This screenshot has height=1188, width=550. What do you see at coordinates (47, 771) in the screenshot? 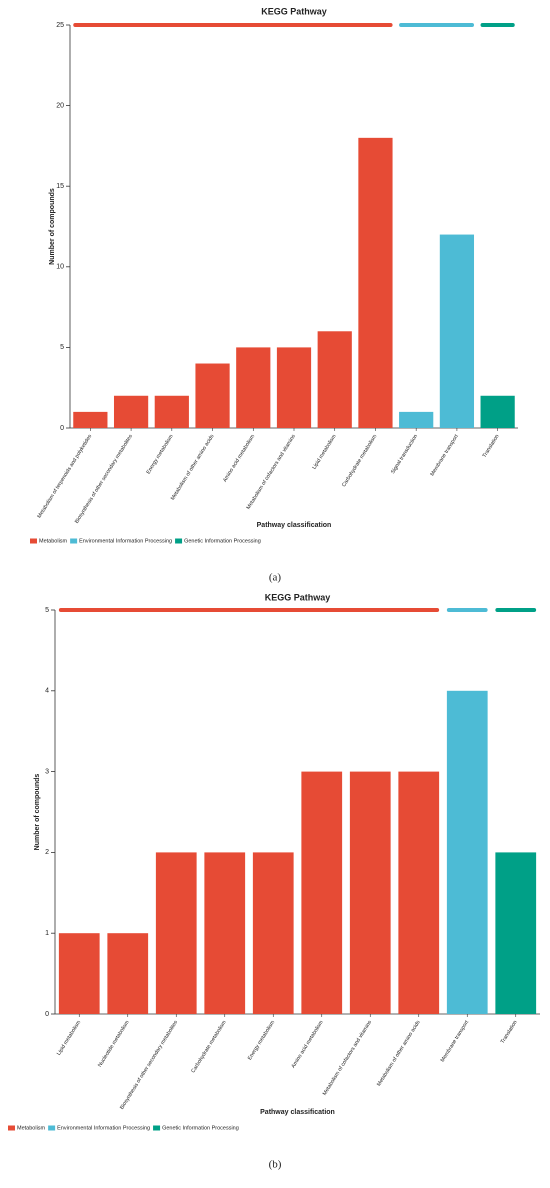
I see `y-tick-label: 3` at bounding box center [47, 771].